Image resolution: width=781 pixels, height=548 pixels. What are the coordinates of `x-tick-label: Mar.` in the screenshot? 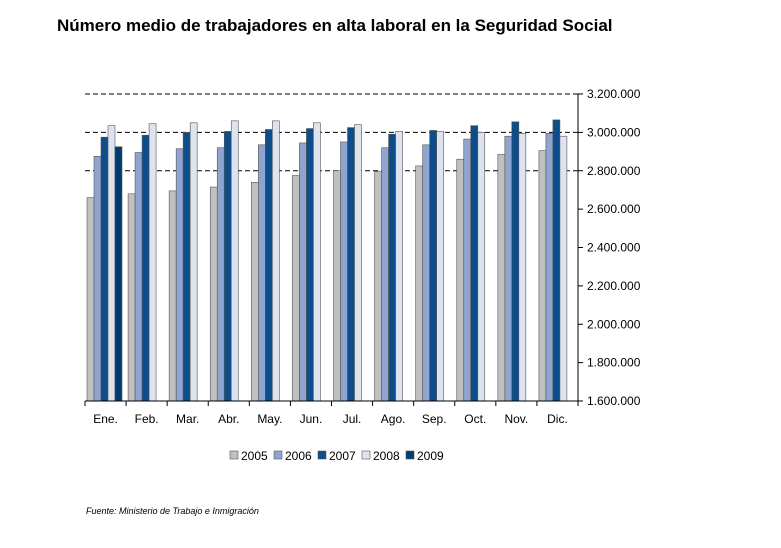 It's located at (187, 419).